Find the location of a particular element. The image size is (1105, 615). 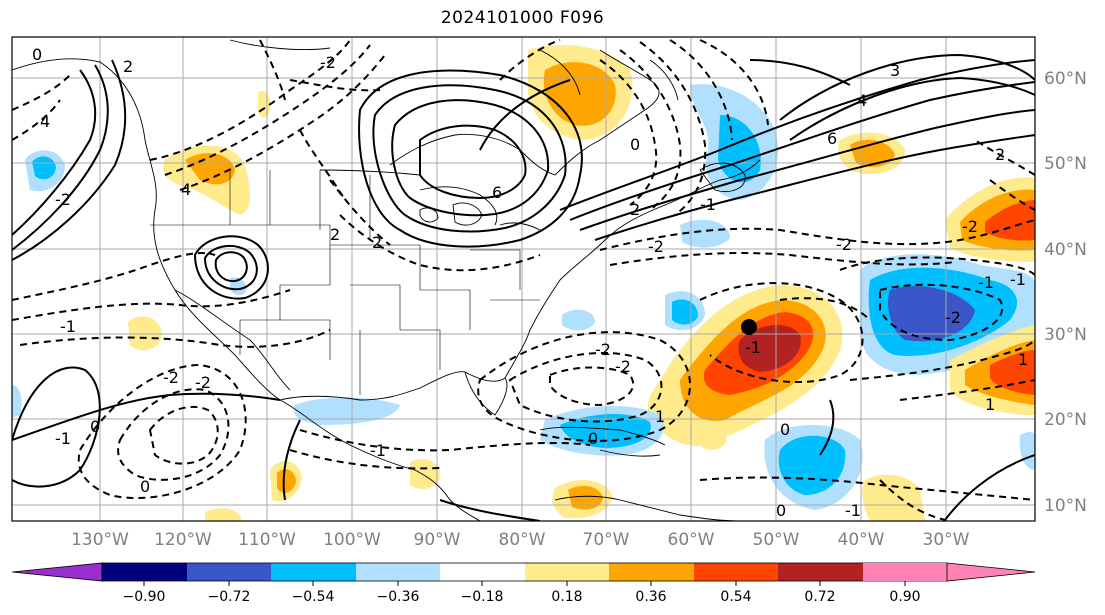

colorbar-tick-label: 0.54 is located at coordinates (735, 597).